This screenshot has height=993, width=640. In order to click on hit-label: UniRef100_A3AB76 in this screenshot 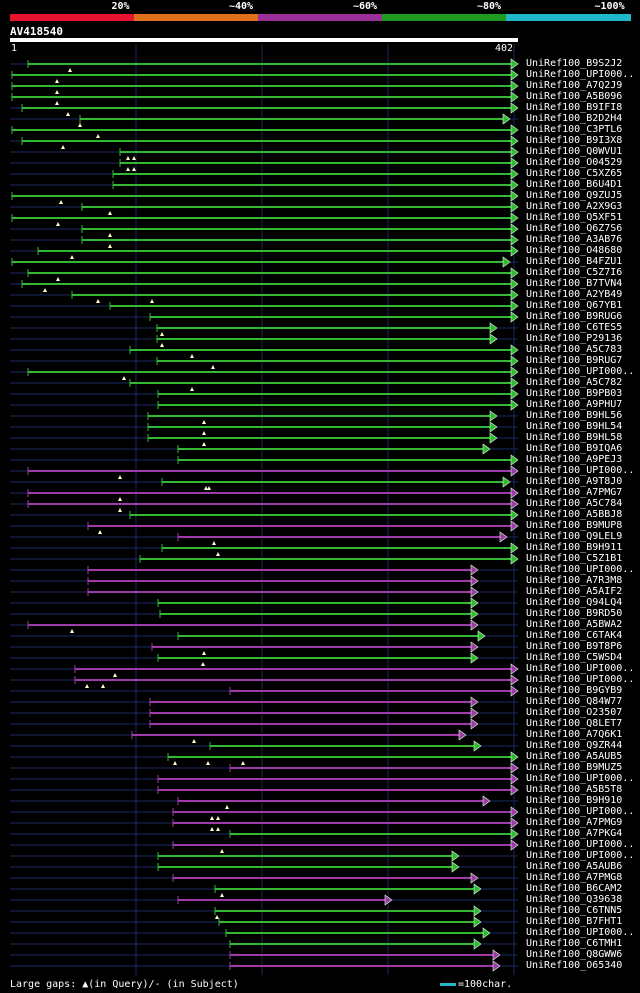, I will do `click(574, 239)`.